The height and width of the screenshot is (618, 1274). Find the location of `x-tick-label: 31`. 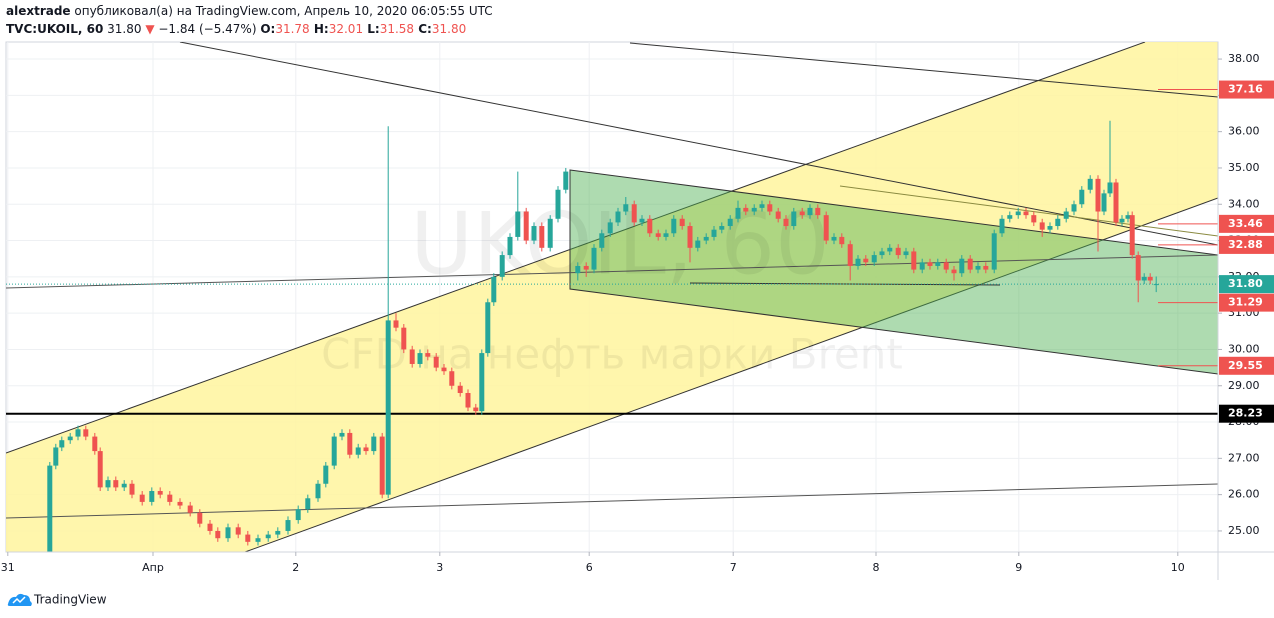

x-tick-label: 31 is located at coordinates (8, 567).